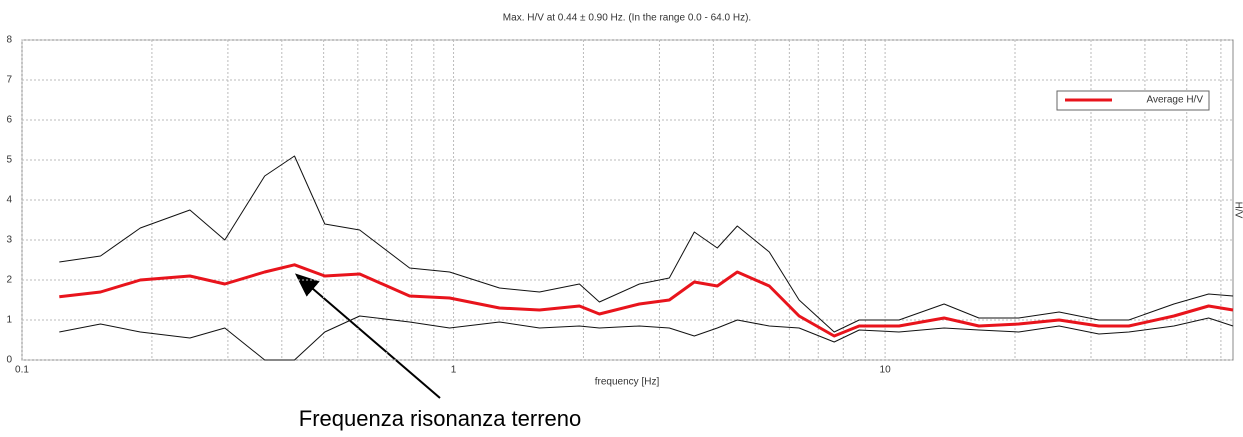 The image size is (1243, 437). Describe the element at coordinates (1174, 100) in the screenshot. I see `legend-label: Average H/V` at that location.